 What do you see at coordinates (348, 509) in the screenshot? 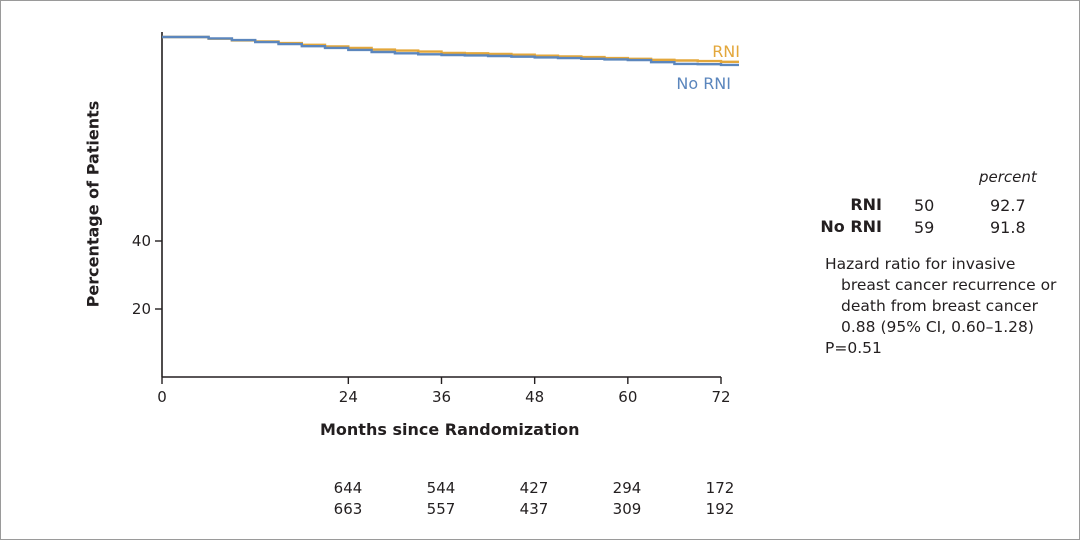
I see `at-risk-no-rni-24: 663` at bounding box center [348, 509].